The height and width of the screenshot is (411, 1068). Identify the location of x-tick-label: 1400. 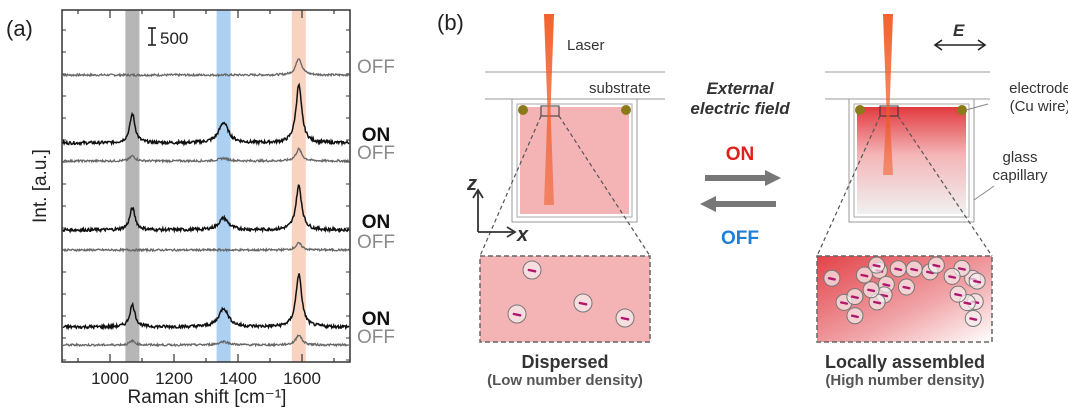
(238, 378).